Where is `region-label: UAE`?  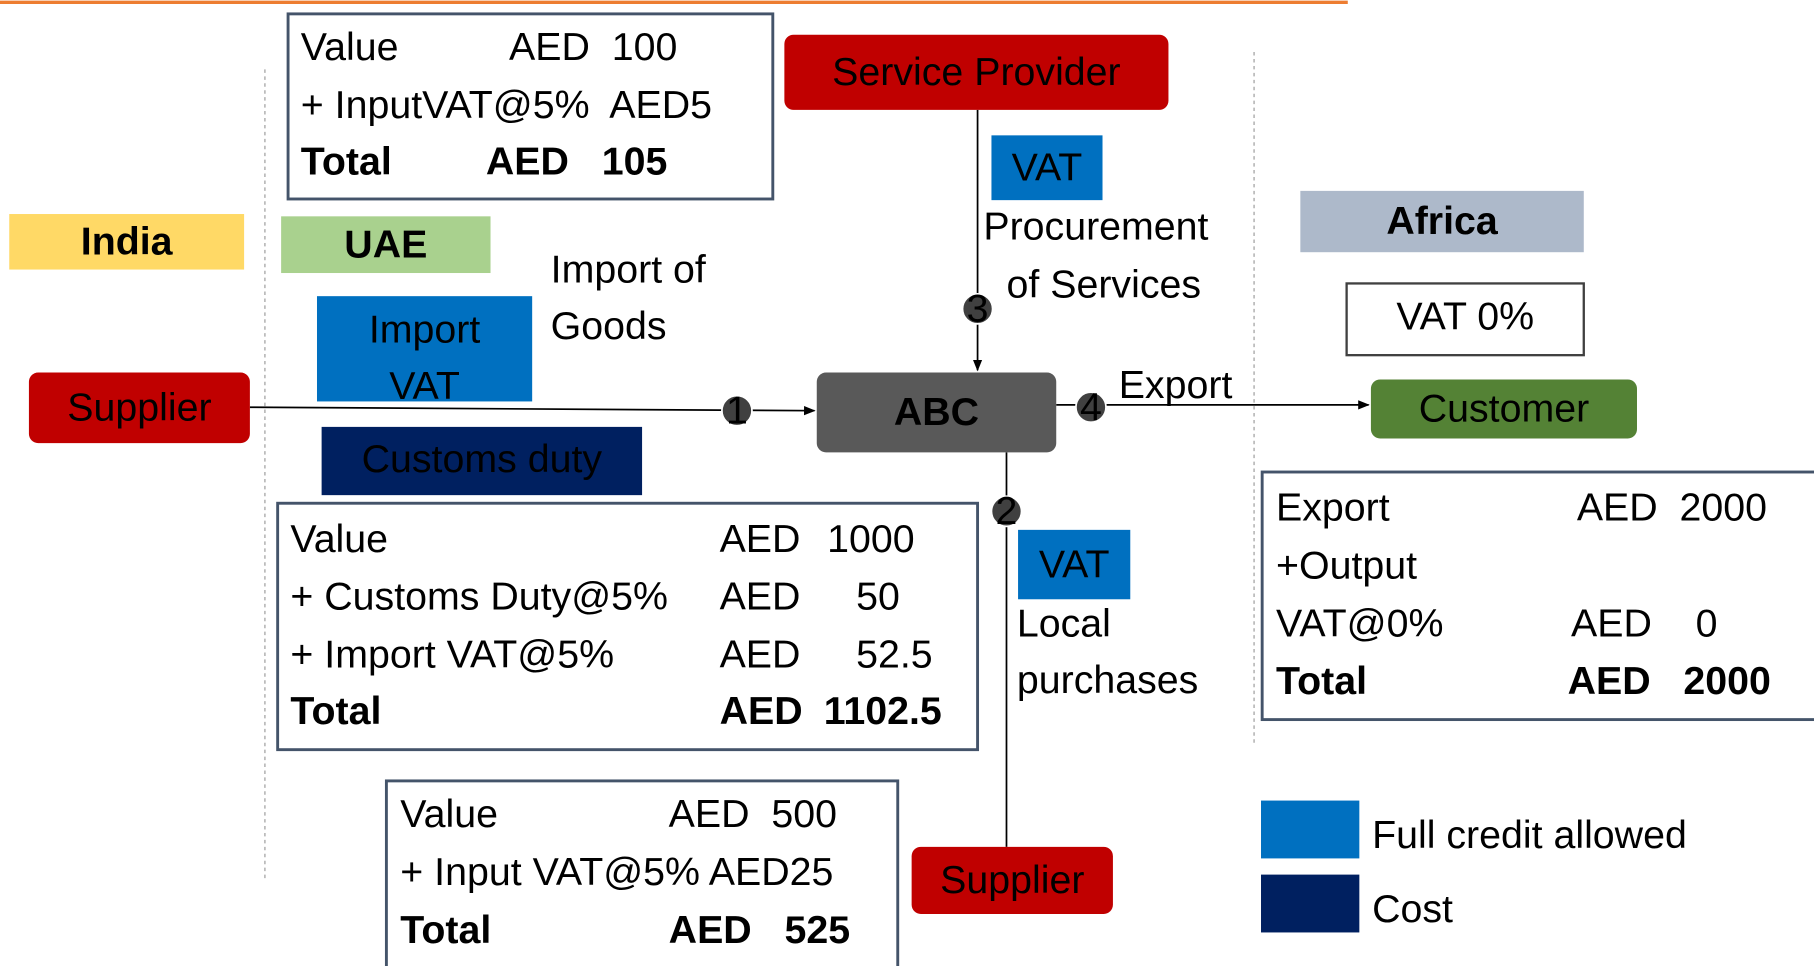 region-label: UAE is located at coordinates (385, 244).